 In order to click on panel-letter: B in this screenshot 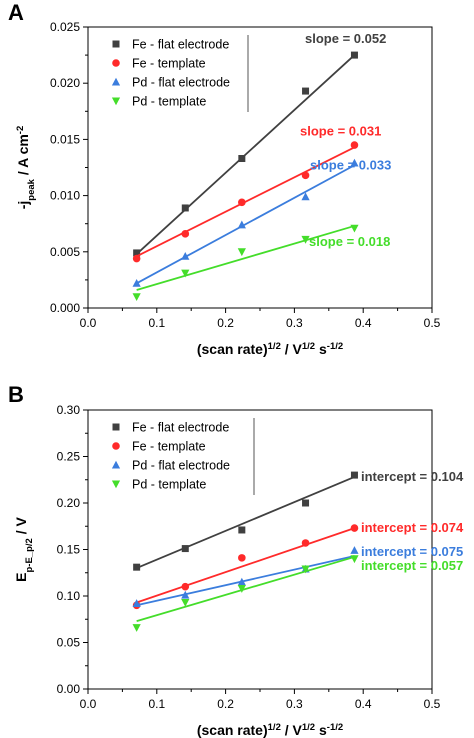, I will do `click(16, 394)`.